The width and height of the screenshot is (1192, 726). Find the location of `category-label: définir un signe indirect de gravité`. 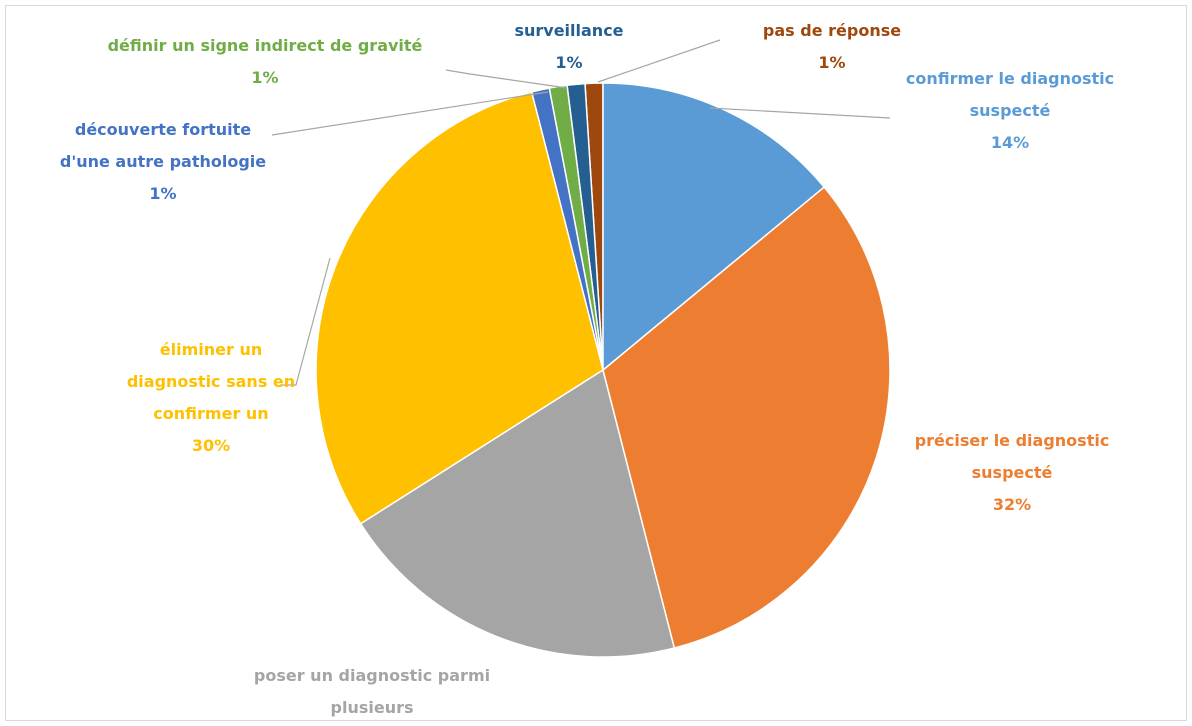

category-label: définir un signe indirect de gravité is located at coordinates (265, 45).